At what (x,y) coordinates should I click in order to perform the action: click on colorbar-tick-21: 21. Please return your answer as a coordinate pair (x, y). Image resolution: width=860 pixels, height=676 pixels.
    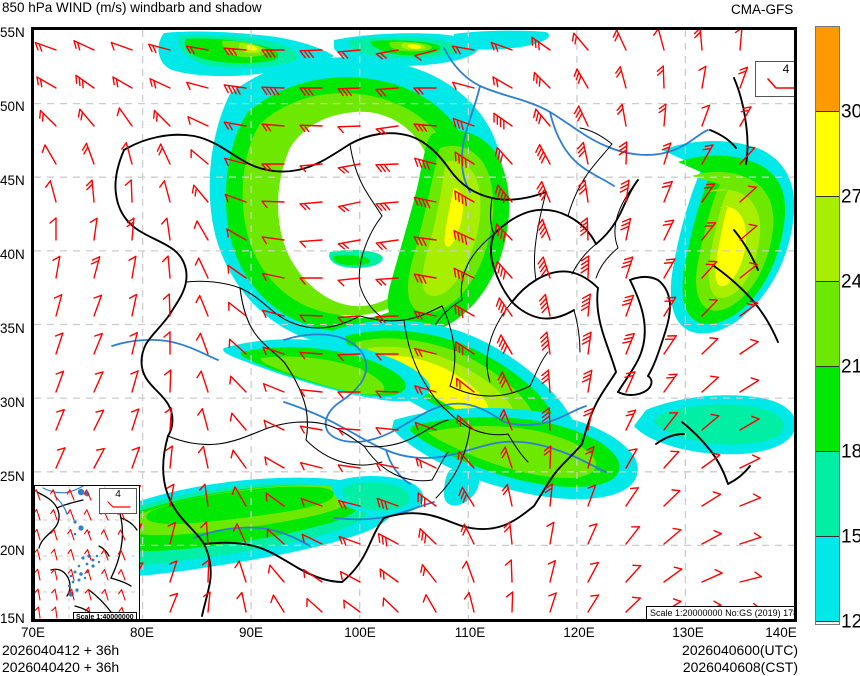
    Looking at the image, I should click on (850, 367).